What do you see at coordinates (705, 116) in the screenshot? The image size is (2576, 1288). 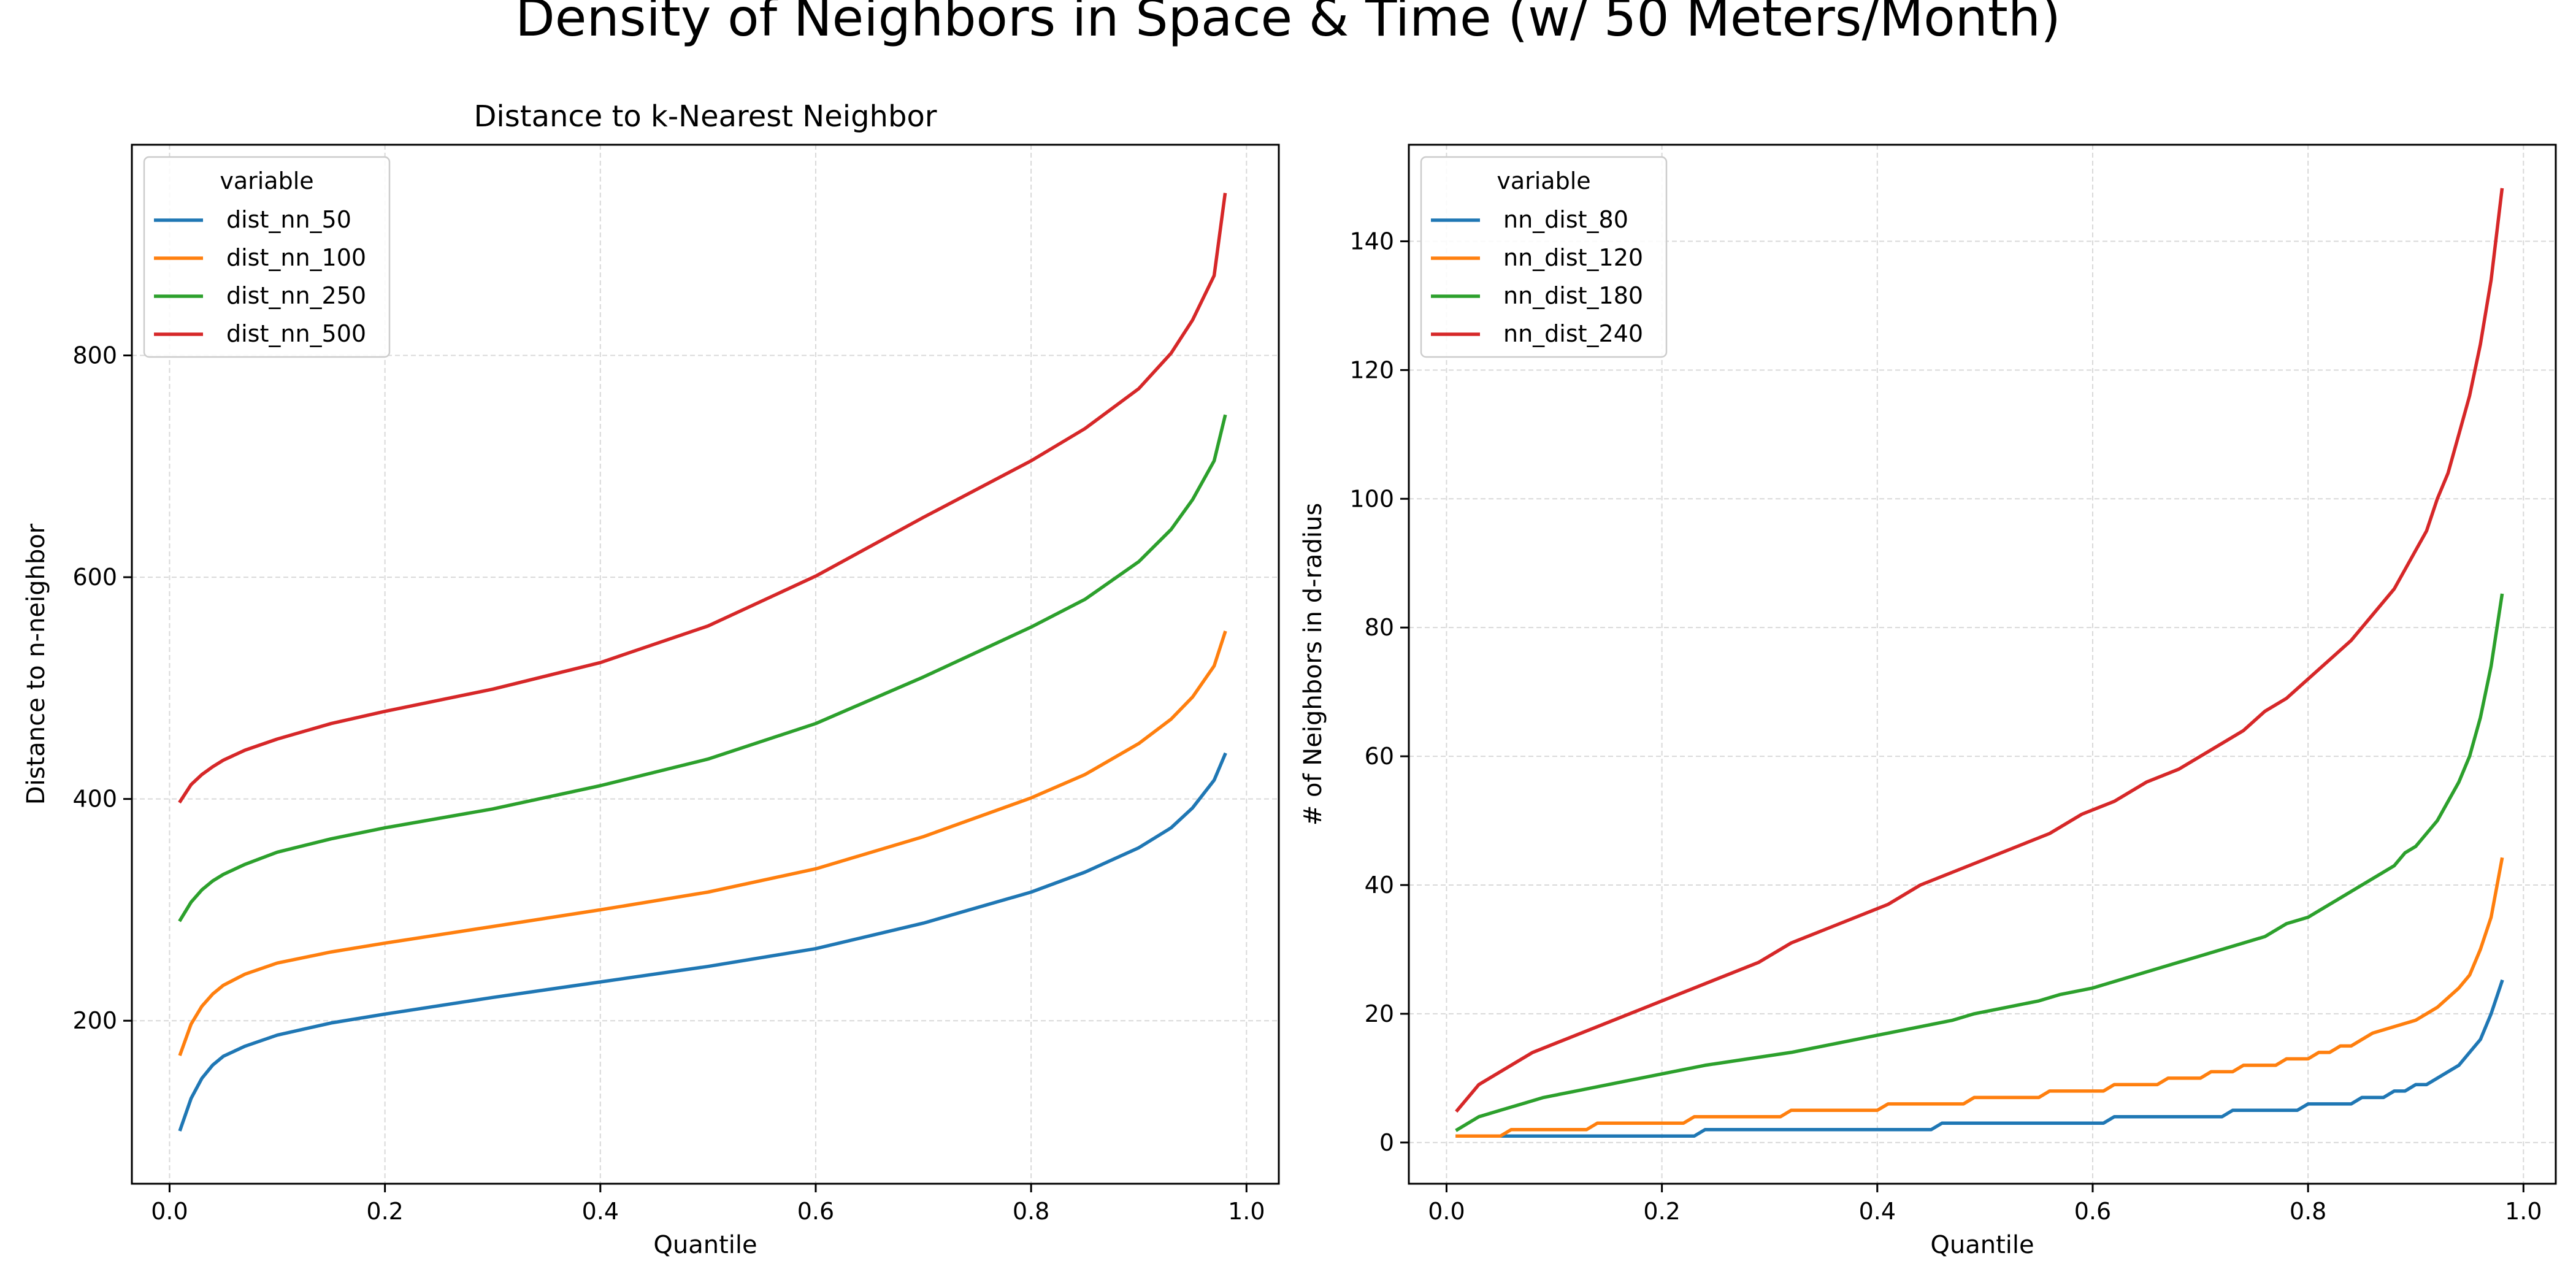 I see `panel-title: Distance to k-Nearest Neighbor` at bounding box center [705, 116].